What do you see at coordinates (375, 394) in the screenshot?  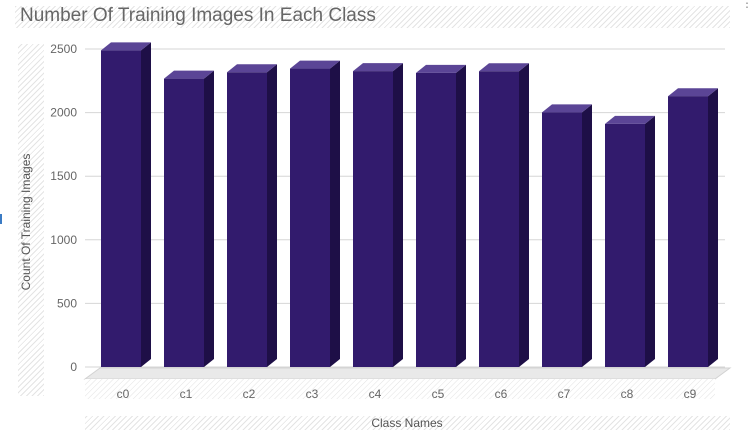 I see `x-tick-label: c4` at bounding box center [375, 394].